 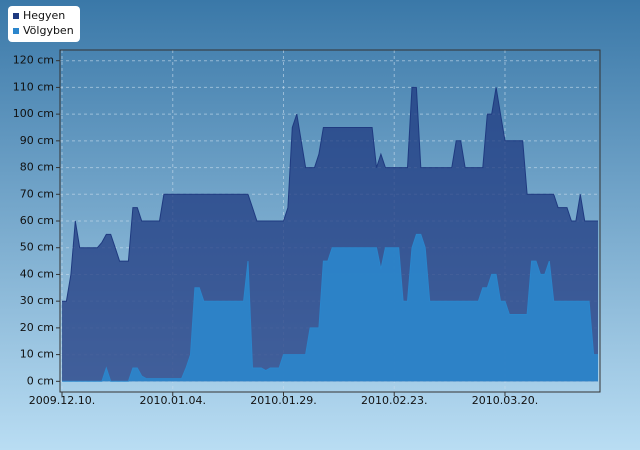 What do you see at coordinates (37, 193) in the screenshot?
I see `y-tick-label: 70 cm` at bounding box center [37, 193].